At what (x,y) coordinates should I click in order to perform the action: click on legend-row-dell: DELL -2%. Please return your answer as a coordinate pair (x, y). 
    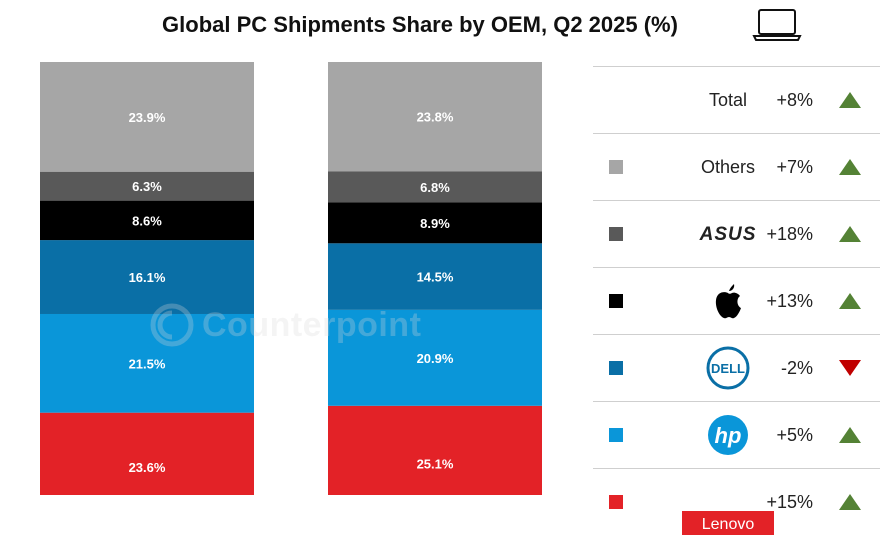
    Looking at the image, I should click on (736, 367).